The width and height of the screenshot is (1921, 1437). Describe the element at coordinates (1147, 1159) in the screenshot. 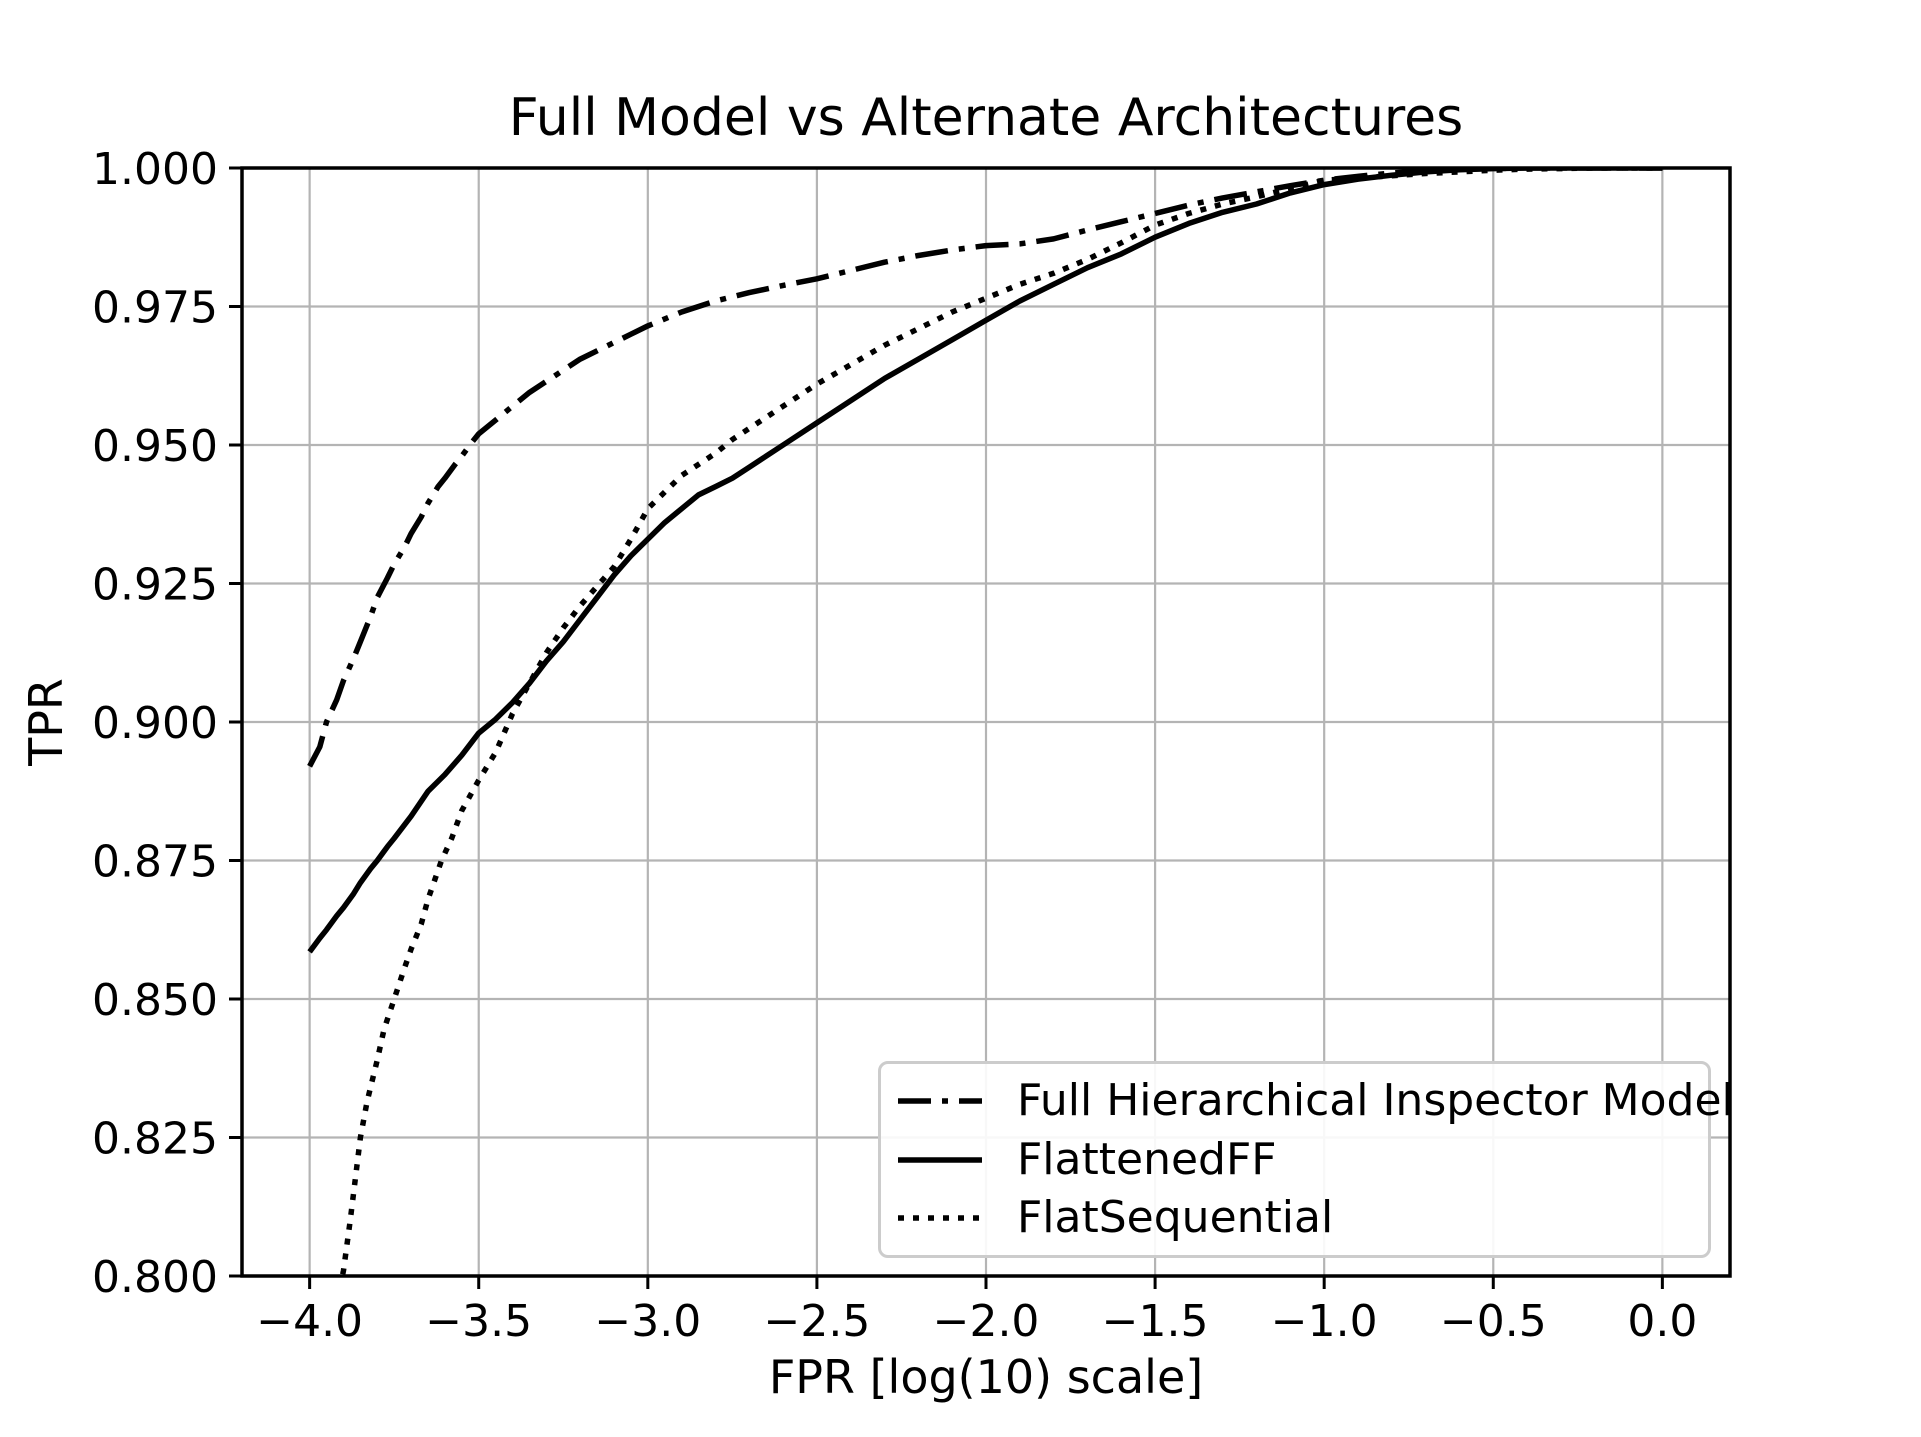

I see `legend-label: FlattenedFF` at that location.